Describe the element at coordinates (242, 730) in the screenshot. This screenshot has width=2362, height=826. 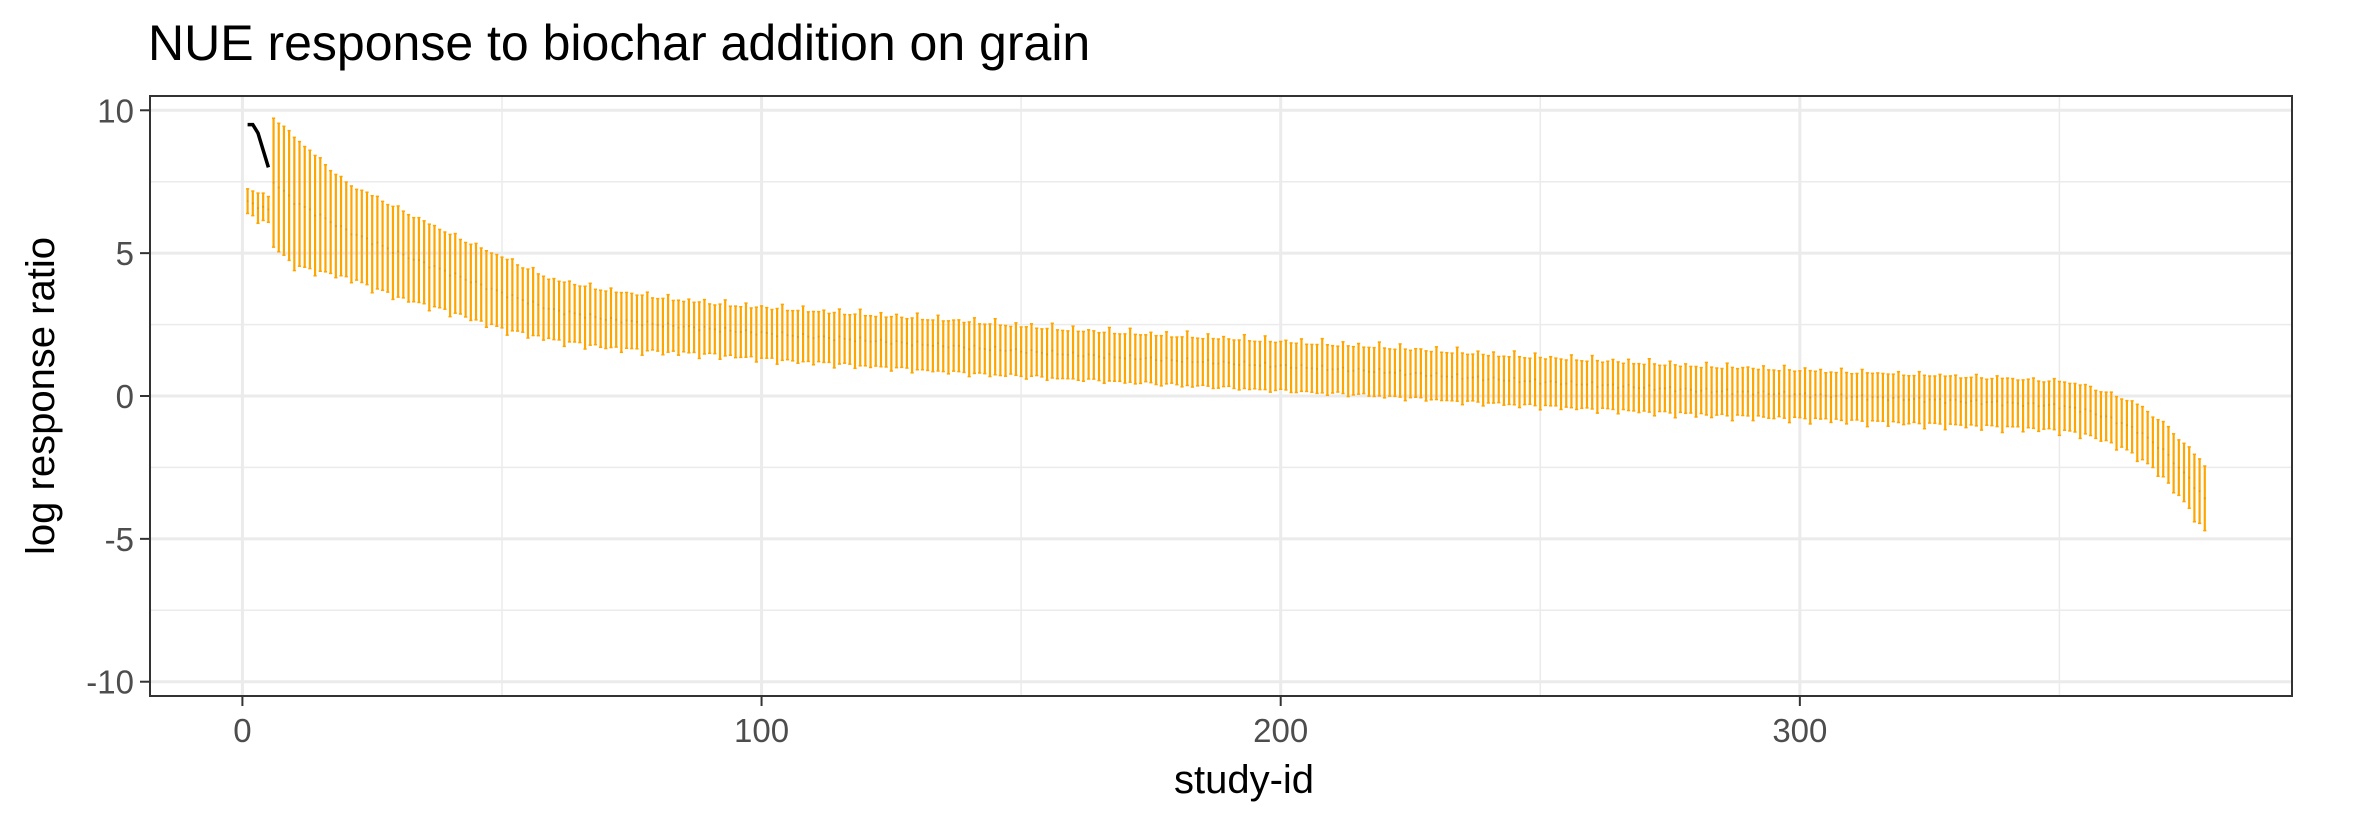
I see `x-tick-label: 0` at that location.